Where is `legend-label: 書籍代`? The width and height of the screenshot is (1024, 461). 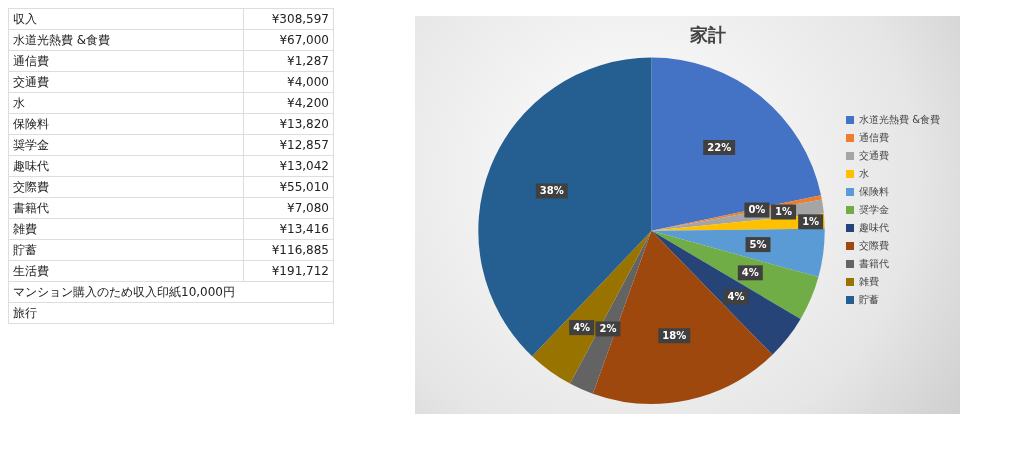 legend-label: 書籍代 is located at coordinates (874, 263).